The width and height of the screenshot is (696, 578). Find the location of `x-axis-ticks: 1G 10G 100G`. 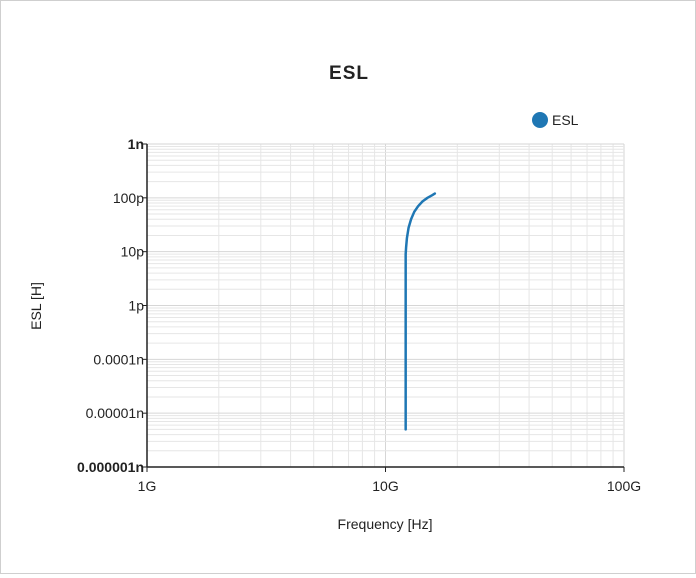

x-axis-ticks: 1G 10G 100G is located at coordinates (389, 480).